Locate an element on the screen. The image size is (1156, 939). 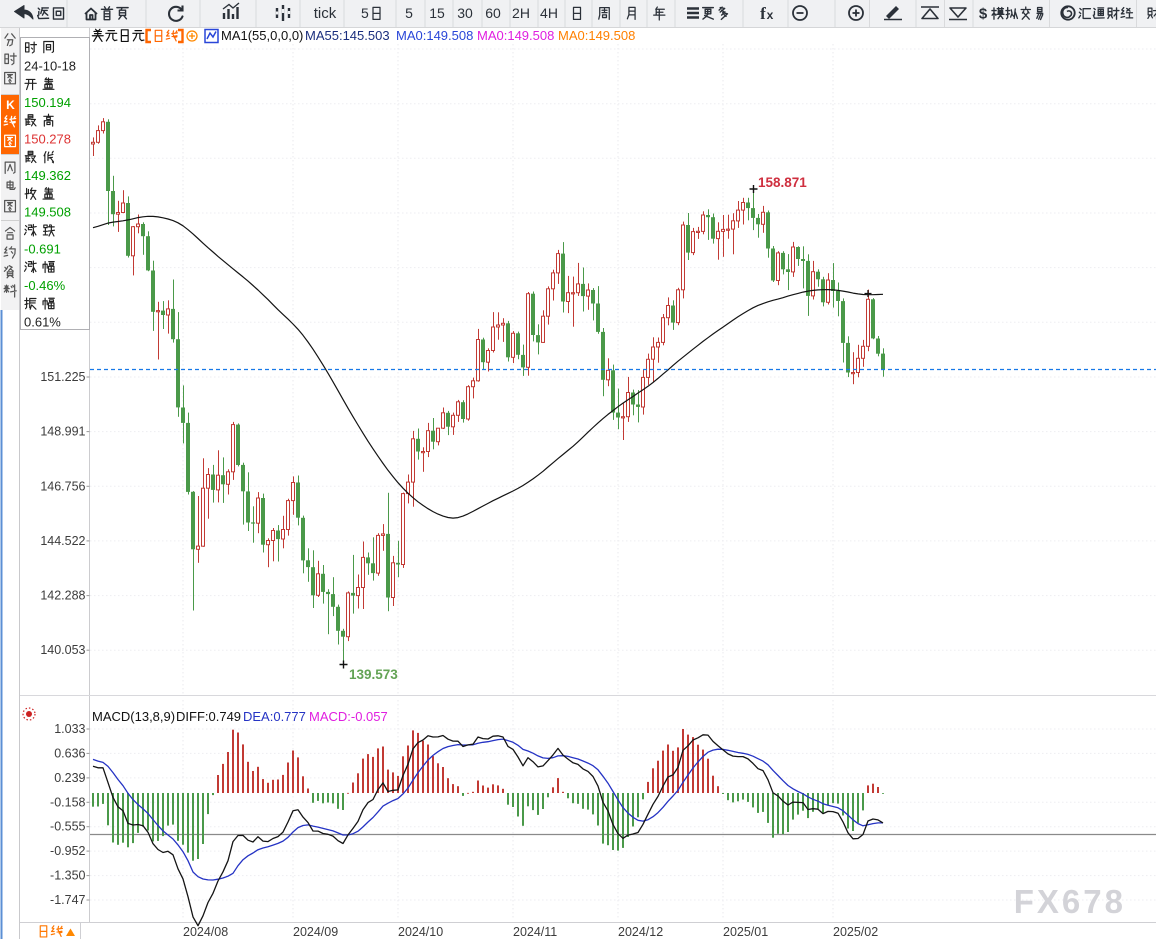
svg-text: 158.871 is located at coordinates (782, 182).